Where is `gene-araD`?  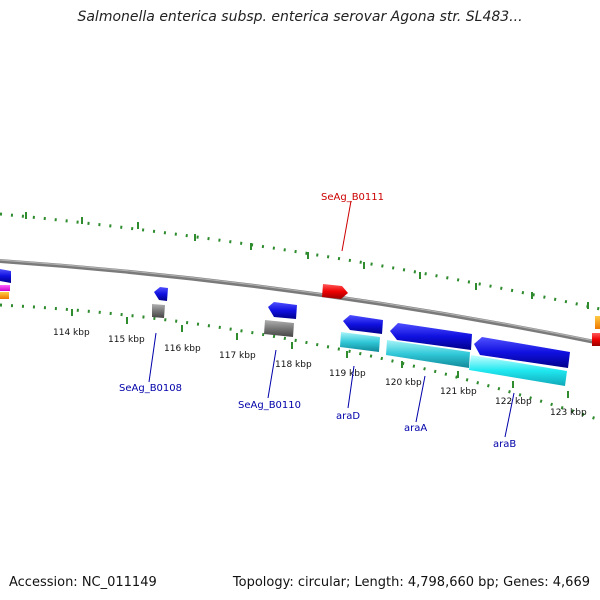 gene-araD is located at coordinates (361, 333).